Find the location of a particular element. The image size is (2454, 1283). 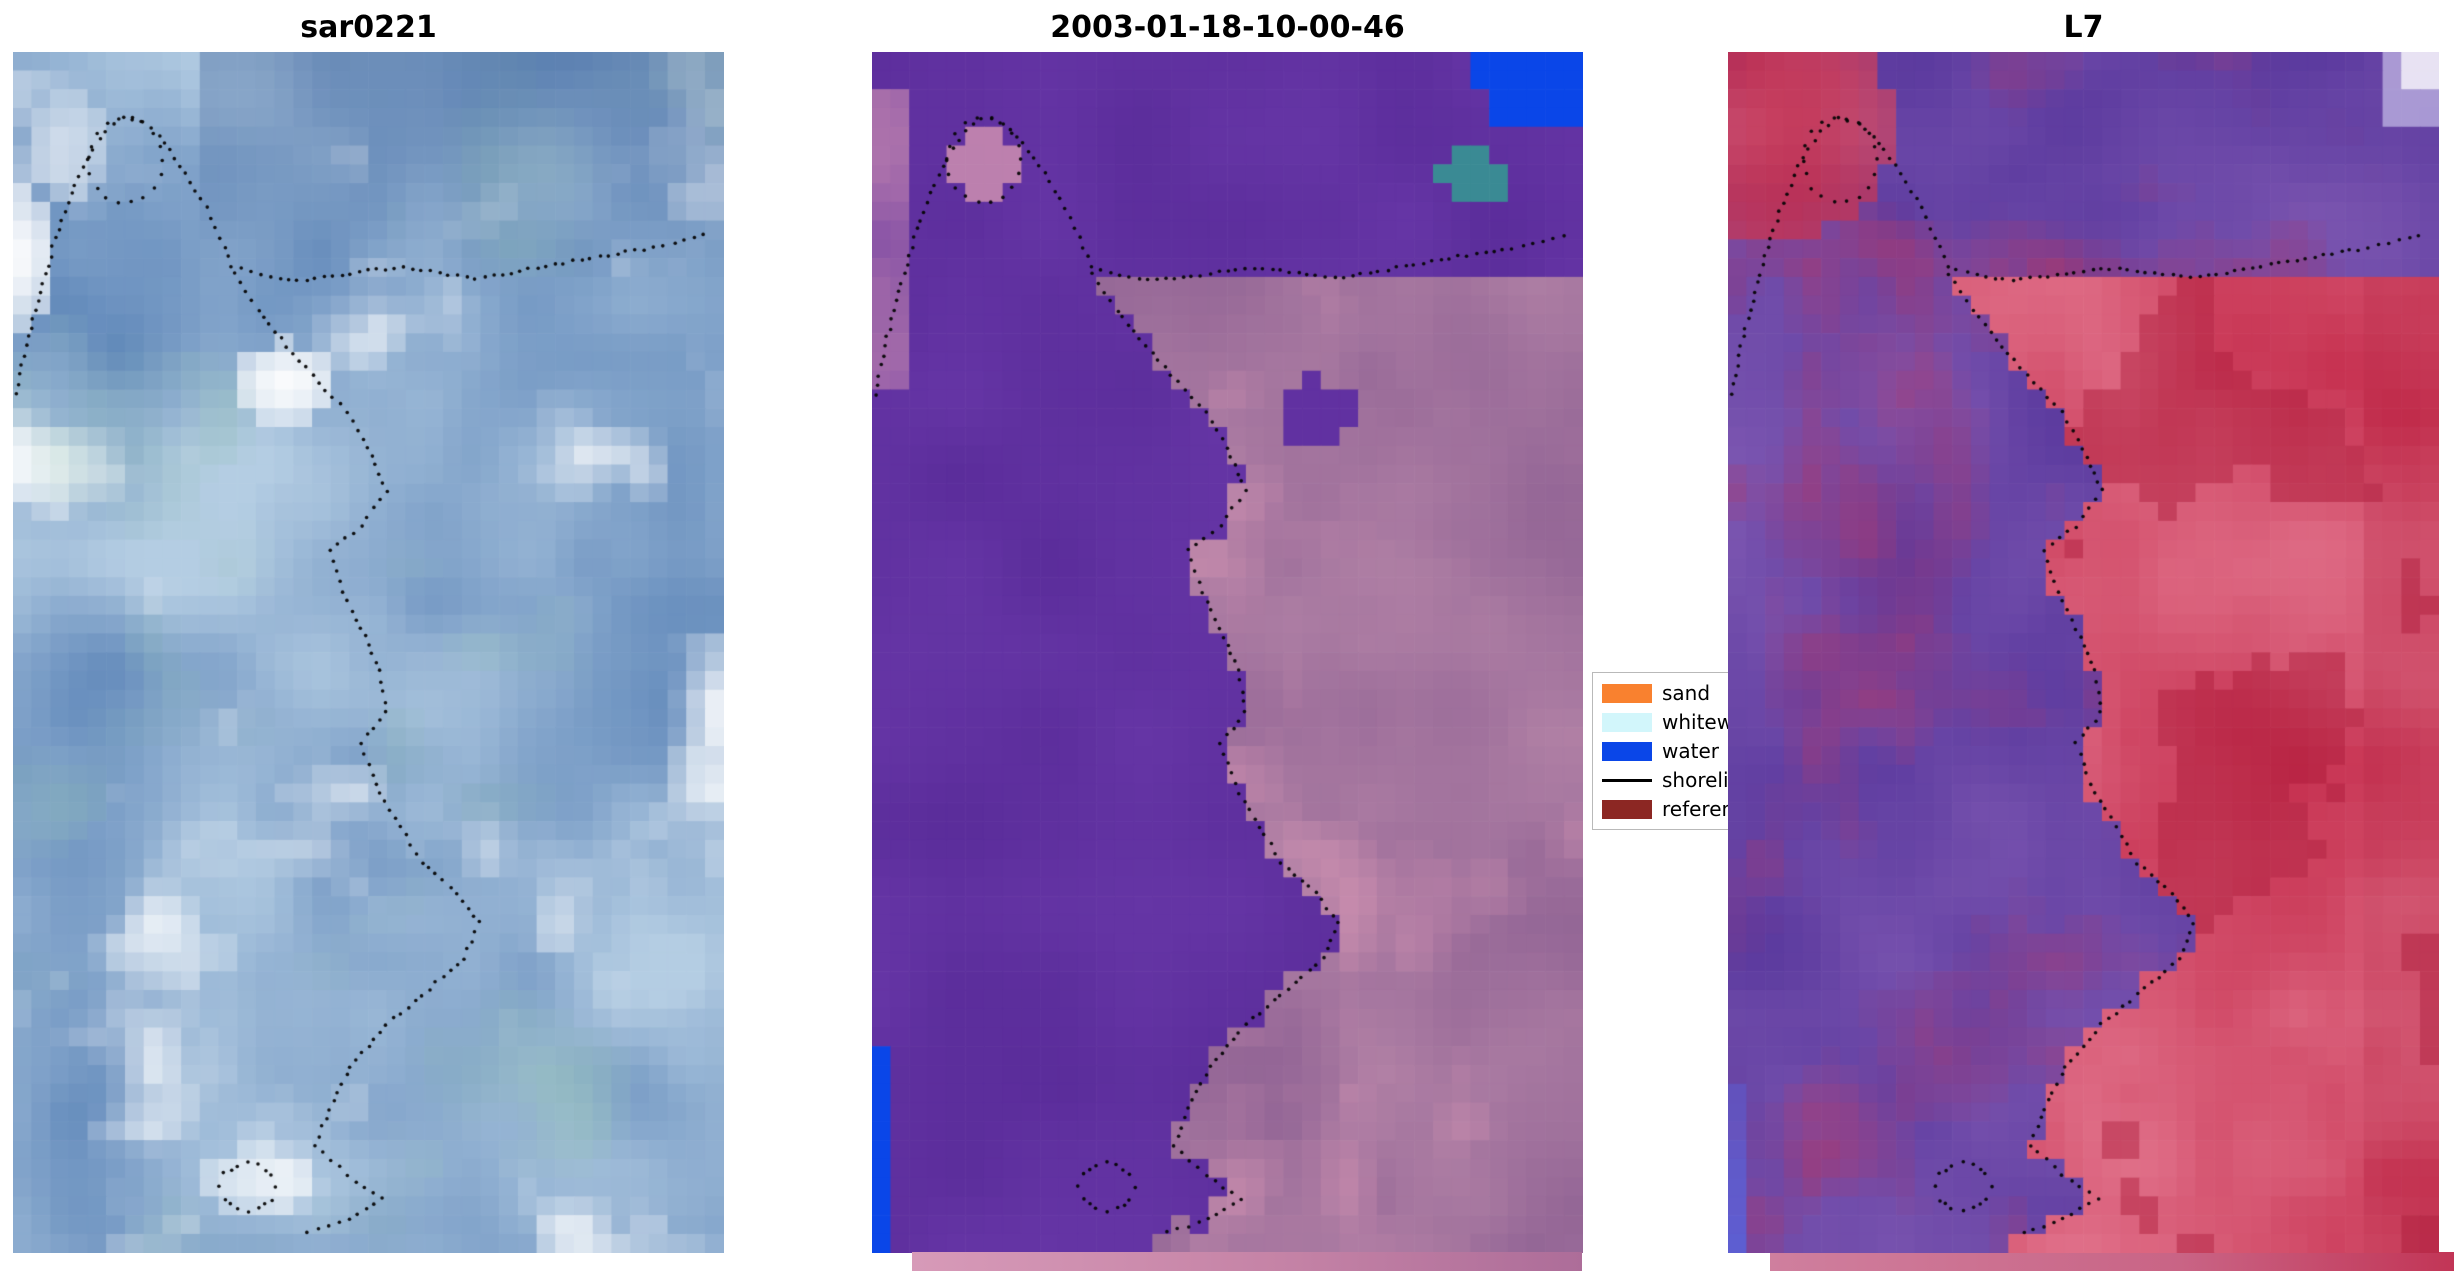

legend-item-whitewater: whitew is located at coordinates (1702, 722).